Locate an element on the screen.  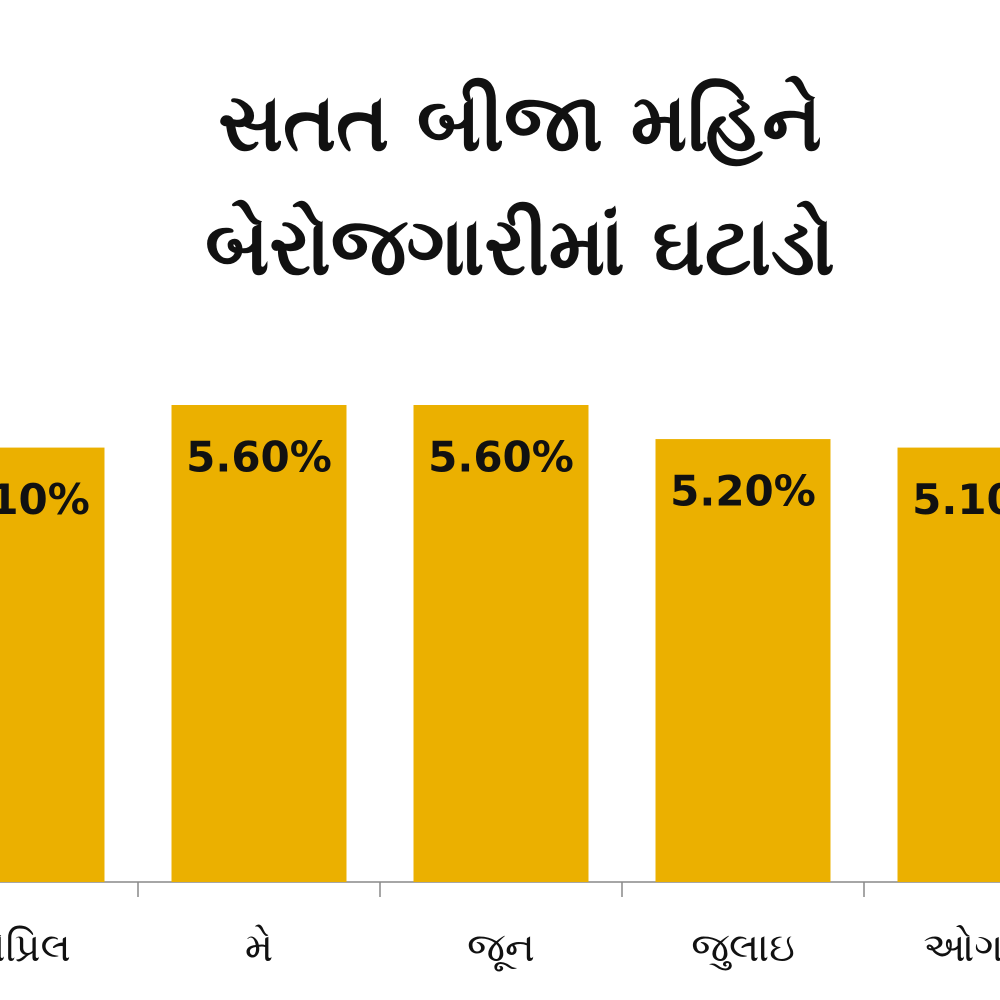
x-tick-label: ઓગસ્ટ is located at coordinates (961, 948).